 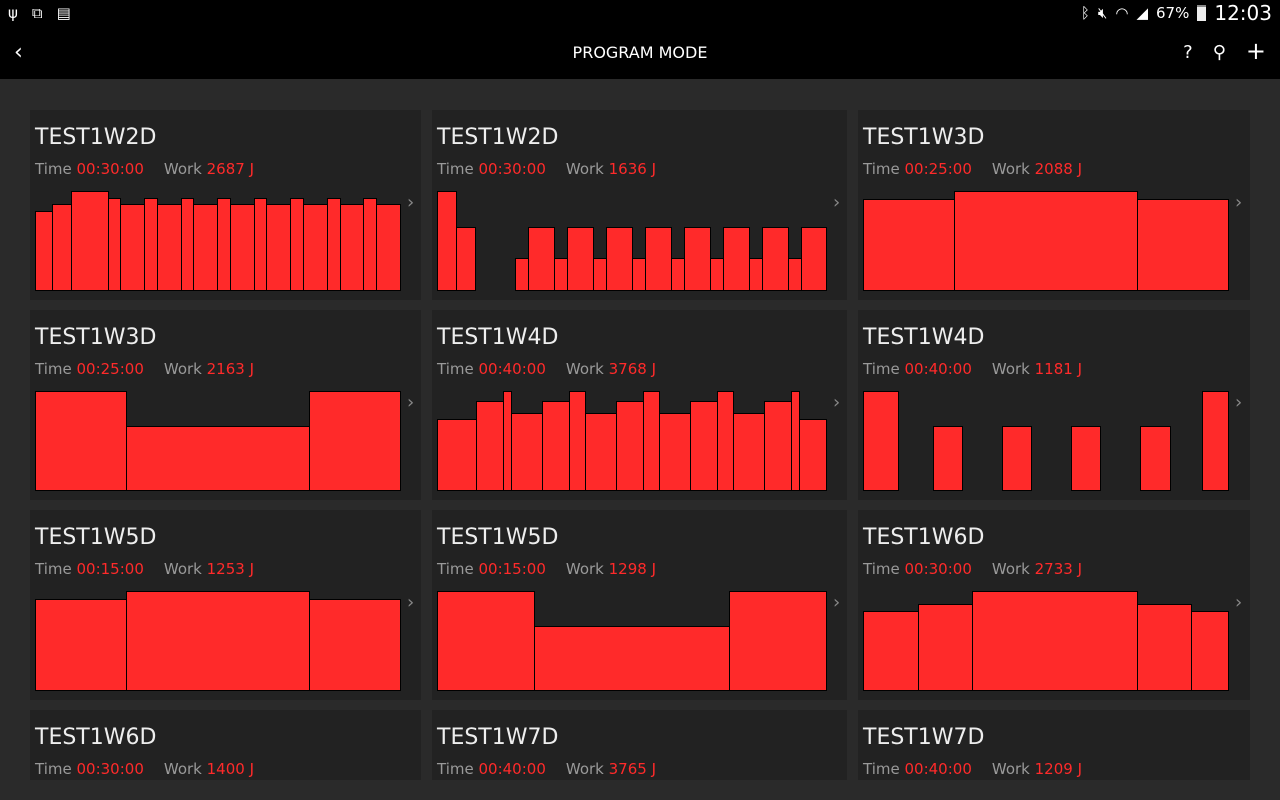 What do you see at coordinates (230, 769) in the screenshot?
I see `work-value: 1400 J` at bounding box center [230, 769].